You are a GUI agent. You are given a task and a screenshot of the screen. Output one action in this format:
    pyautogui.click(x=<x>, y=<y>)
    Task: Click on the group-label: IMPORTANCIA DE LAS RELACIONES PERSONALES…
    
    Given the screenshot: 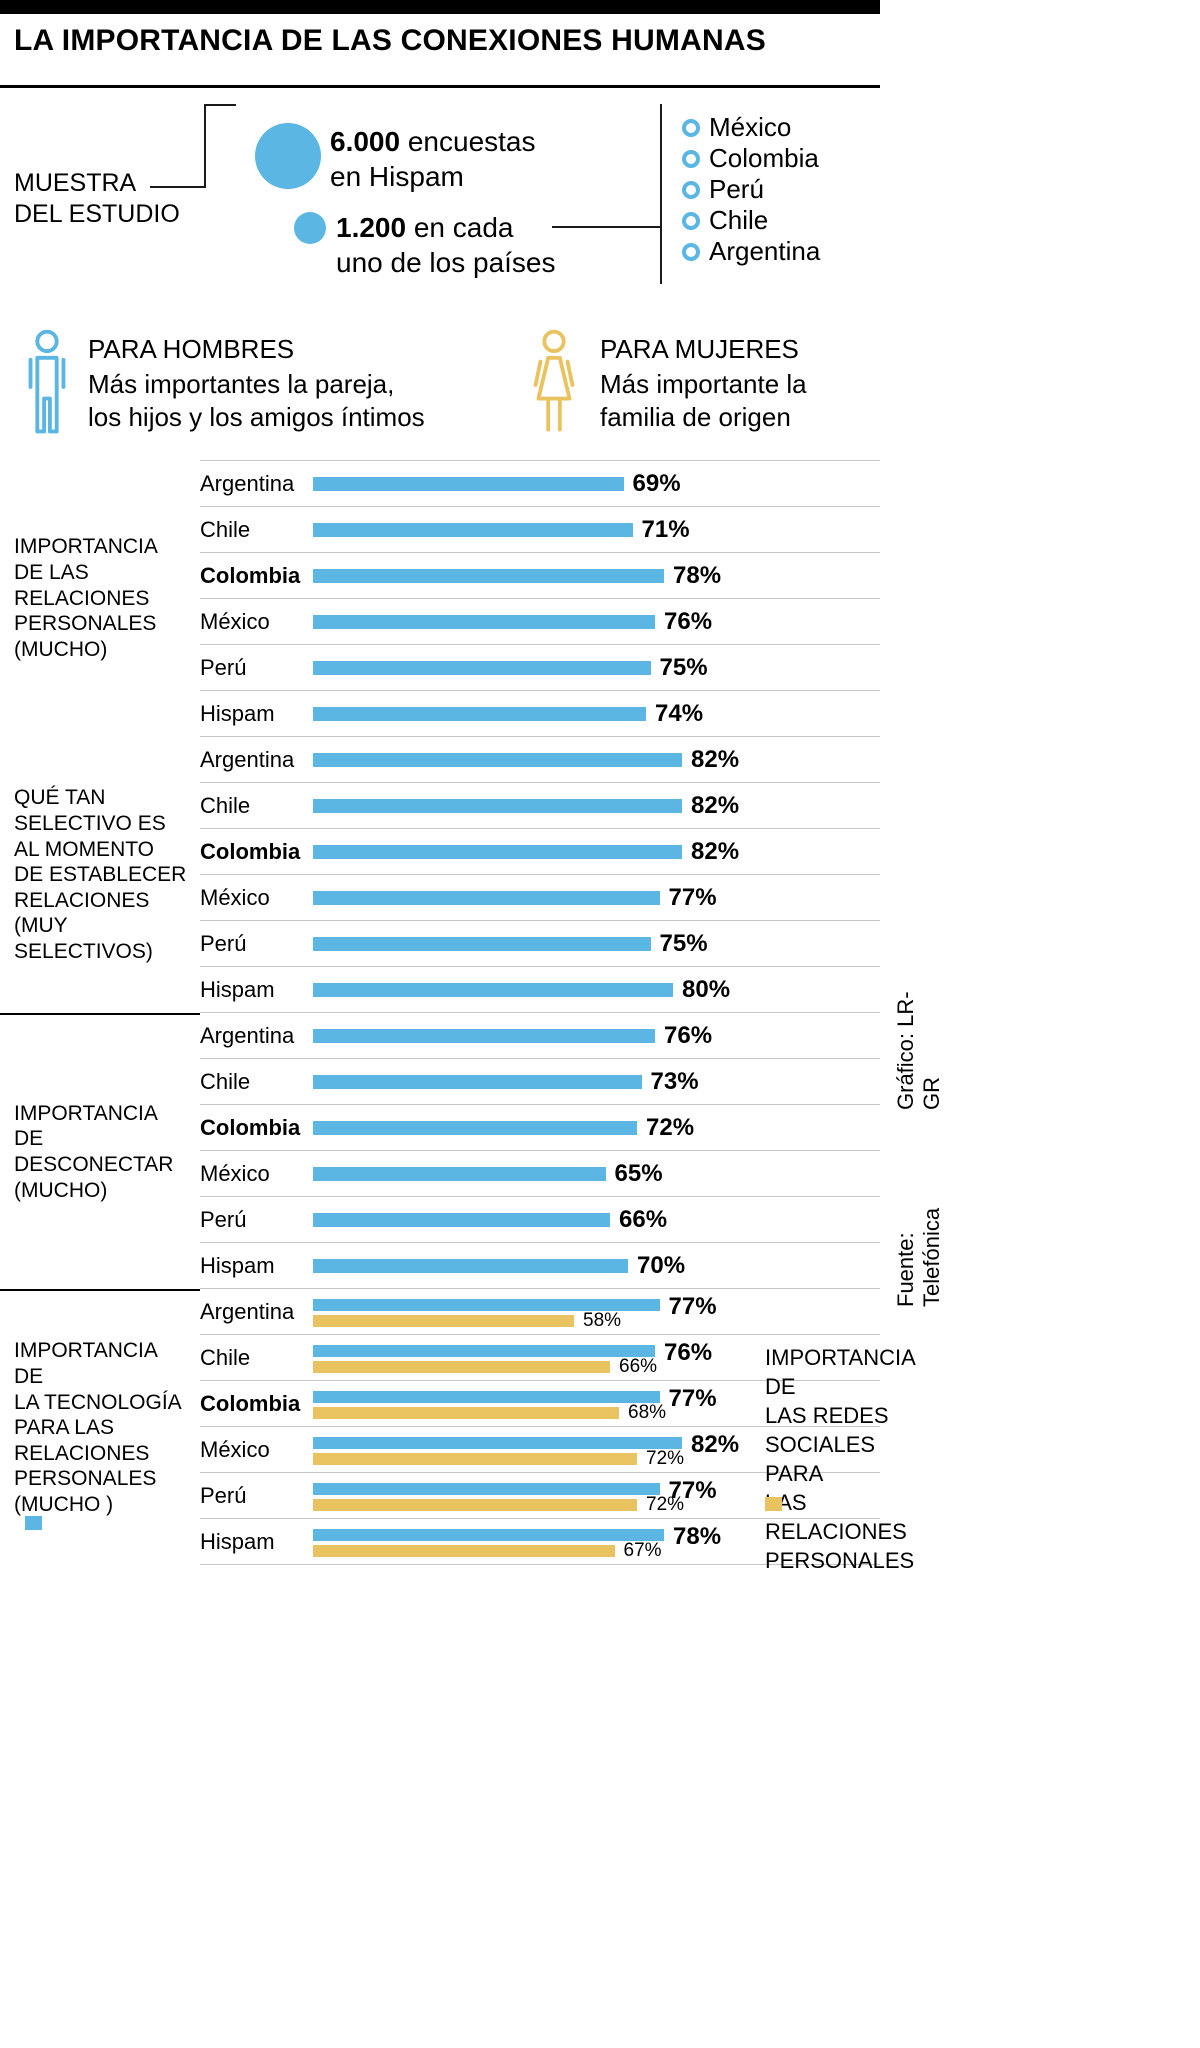 What is the action you would take?
    pyautogui.click(x=86, y=598)
    